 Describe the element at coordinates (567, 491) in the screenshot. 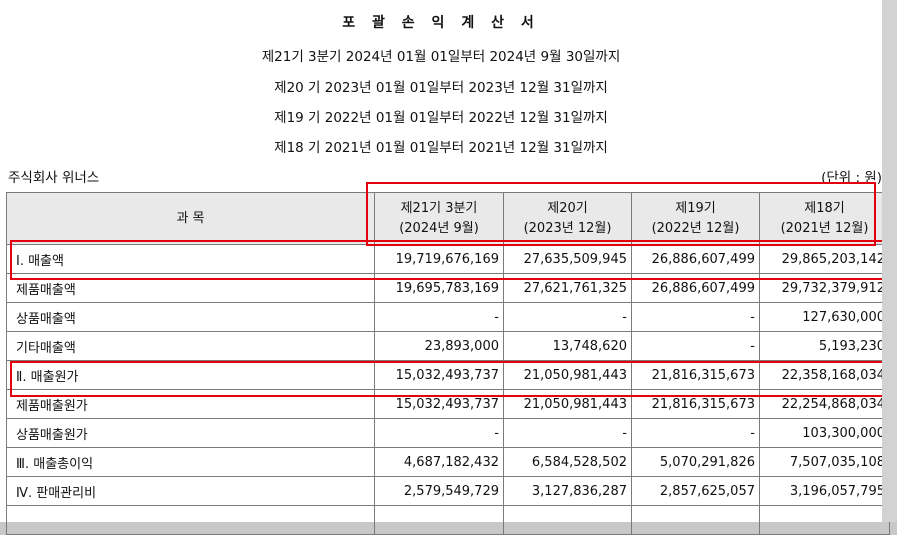

I see `cell-value: 3,127,836,287` at that location.